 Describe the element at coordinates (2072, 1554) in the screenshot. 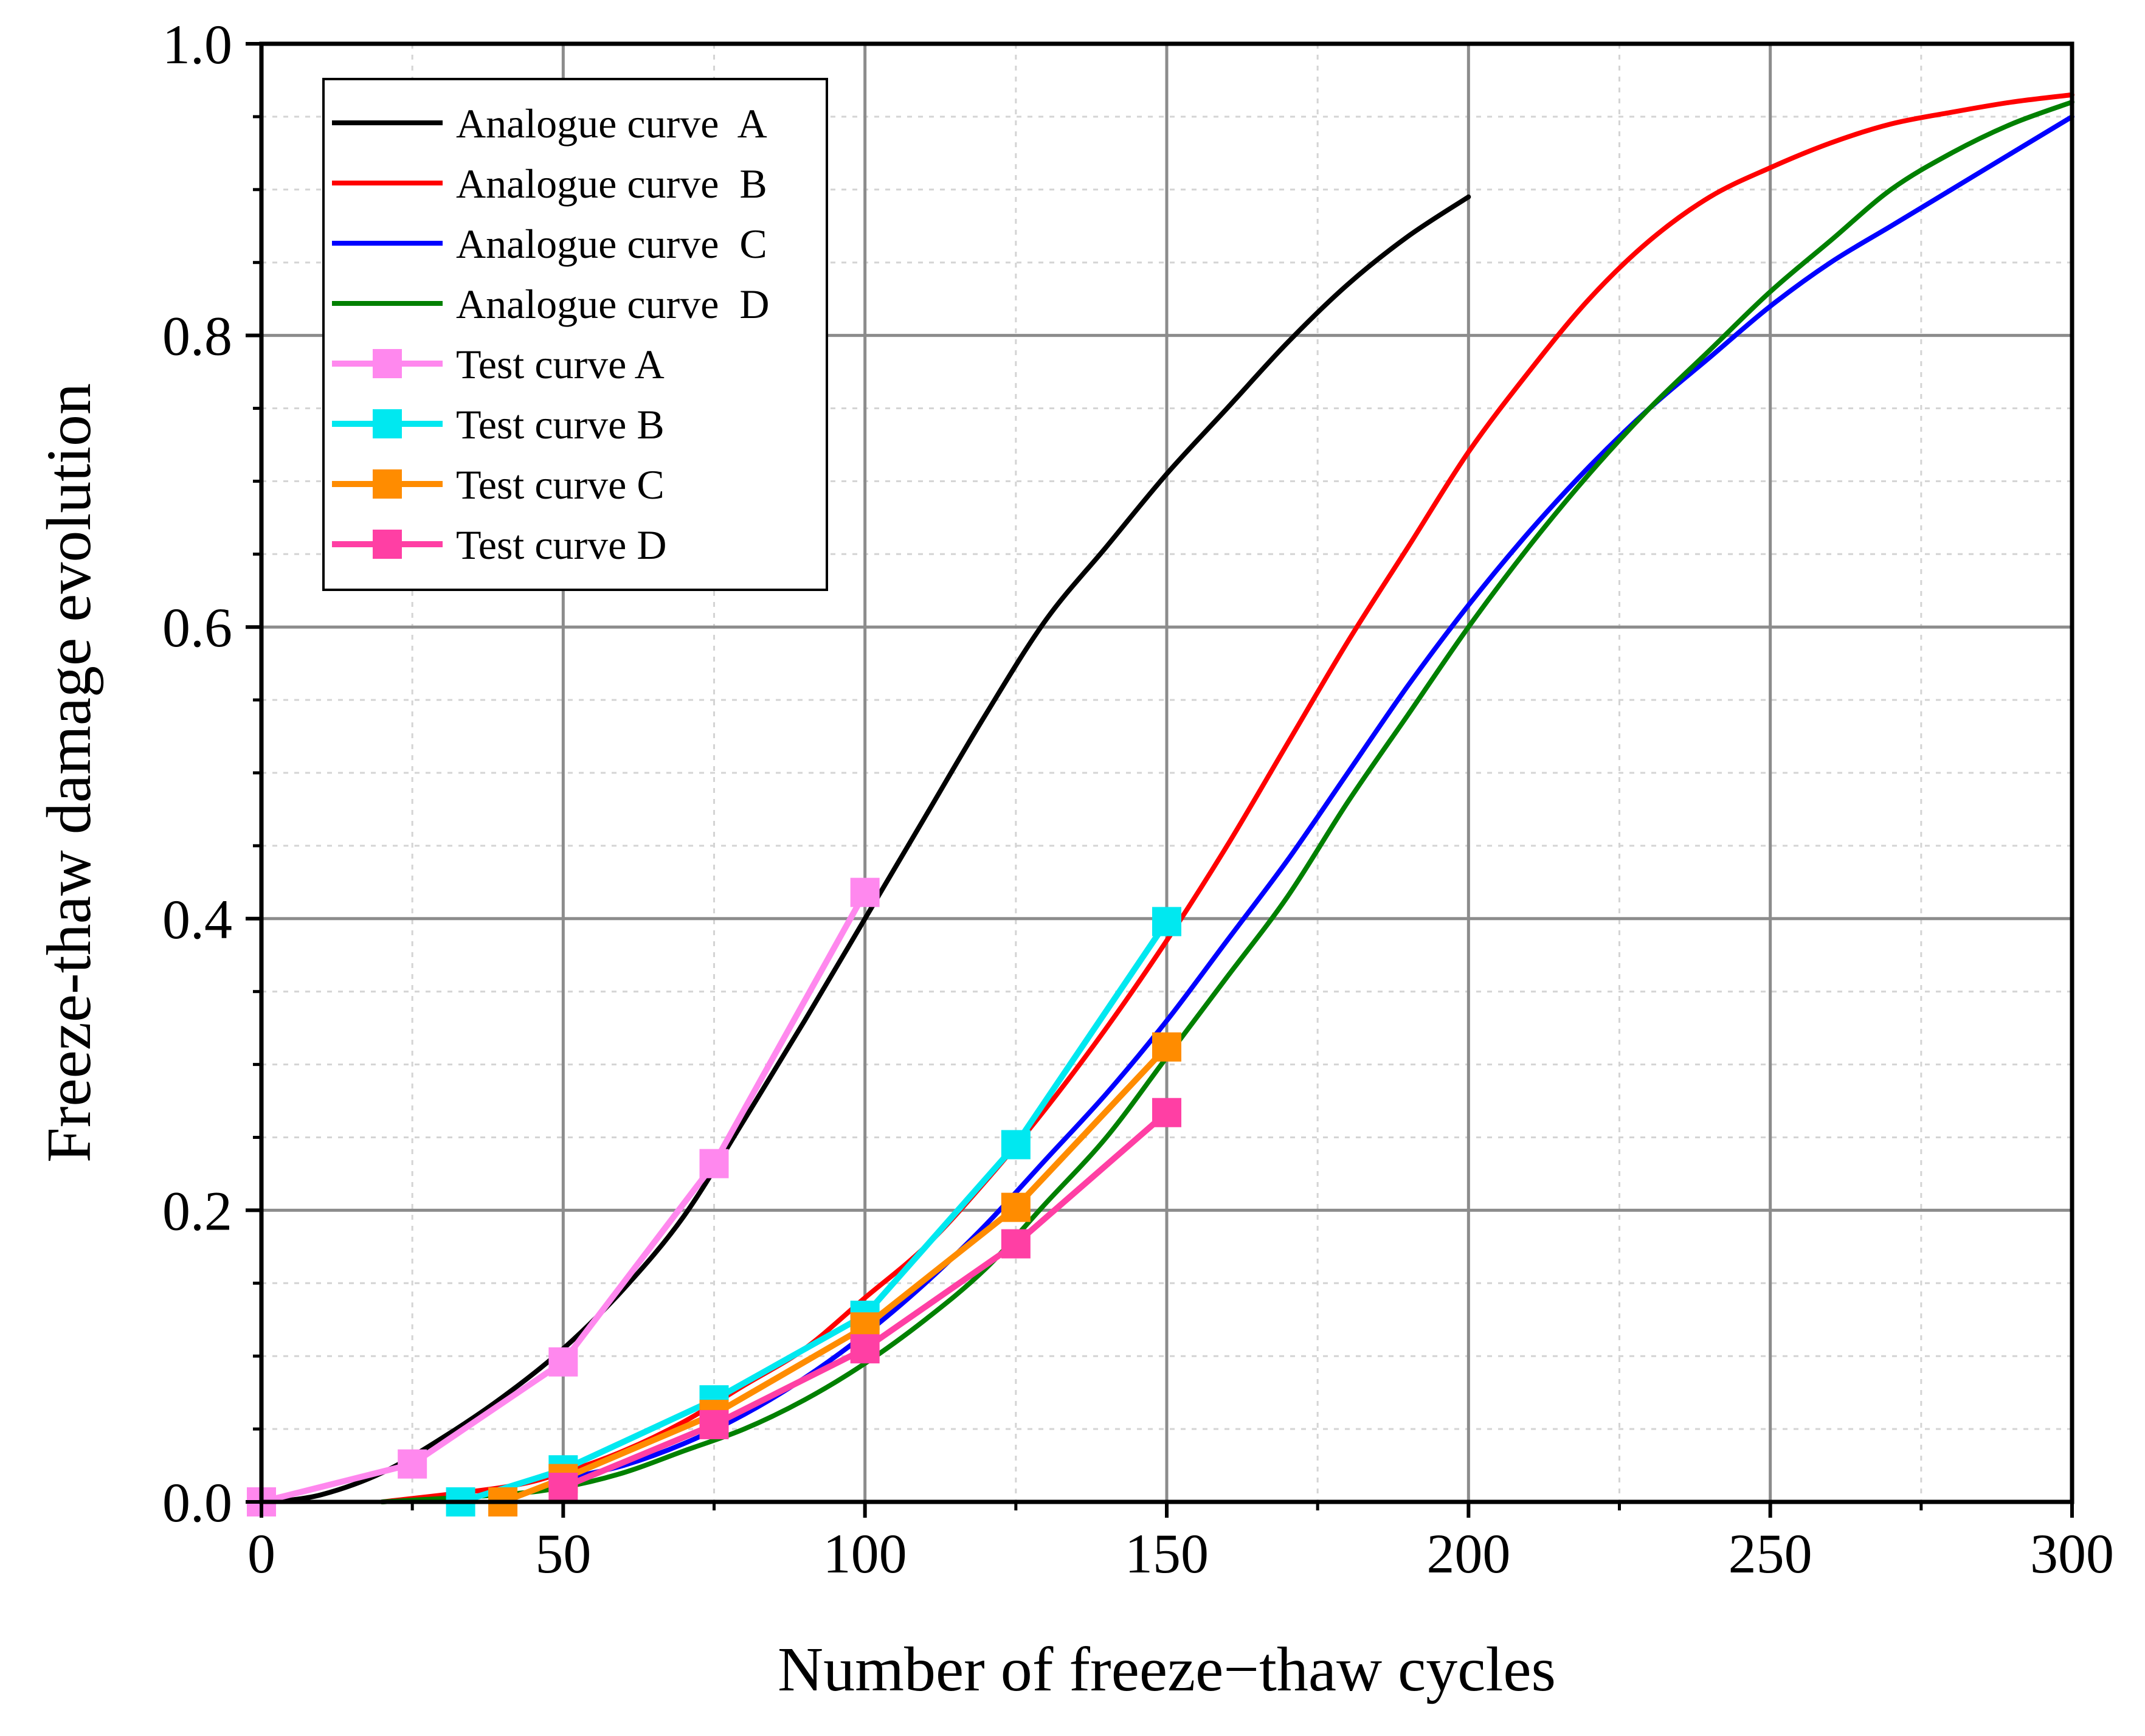

I see `x-tick-label: 300` at that location.